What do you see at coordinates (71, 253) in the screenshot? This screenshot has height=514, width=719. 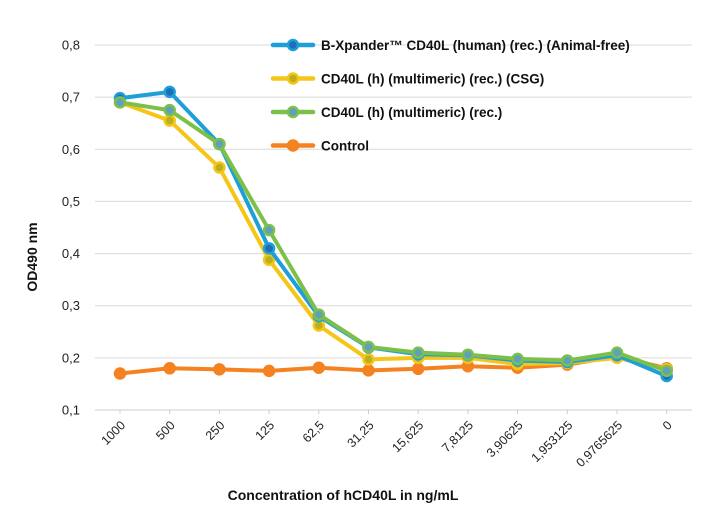 I see `y-tick-label: 0,4` at bounding box center [71, 253].